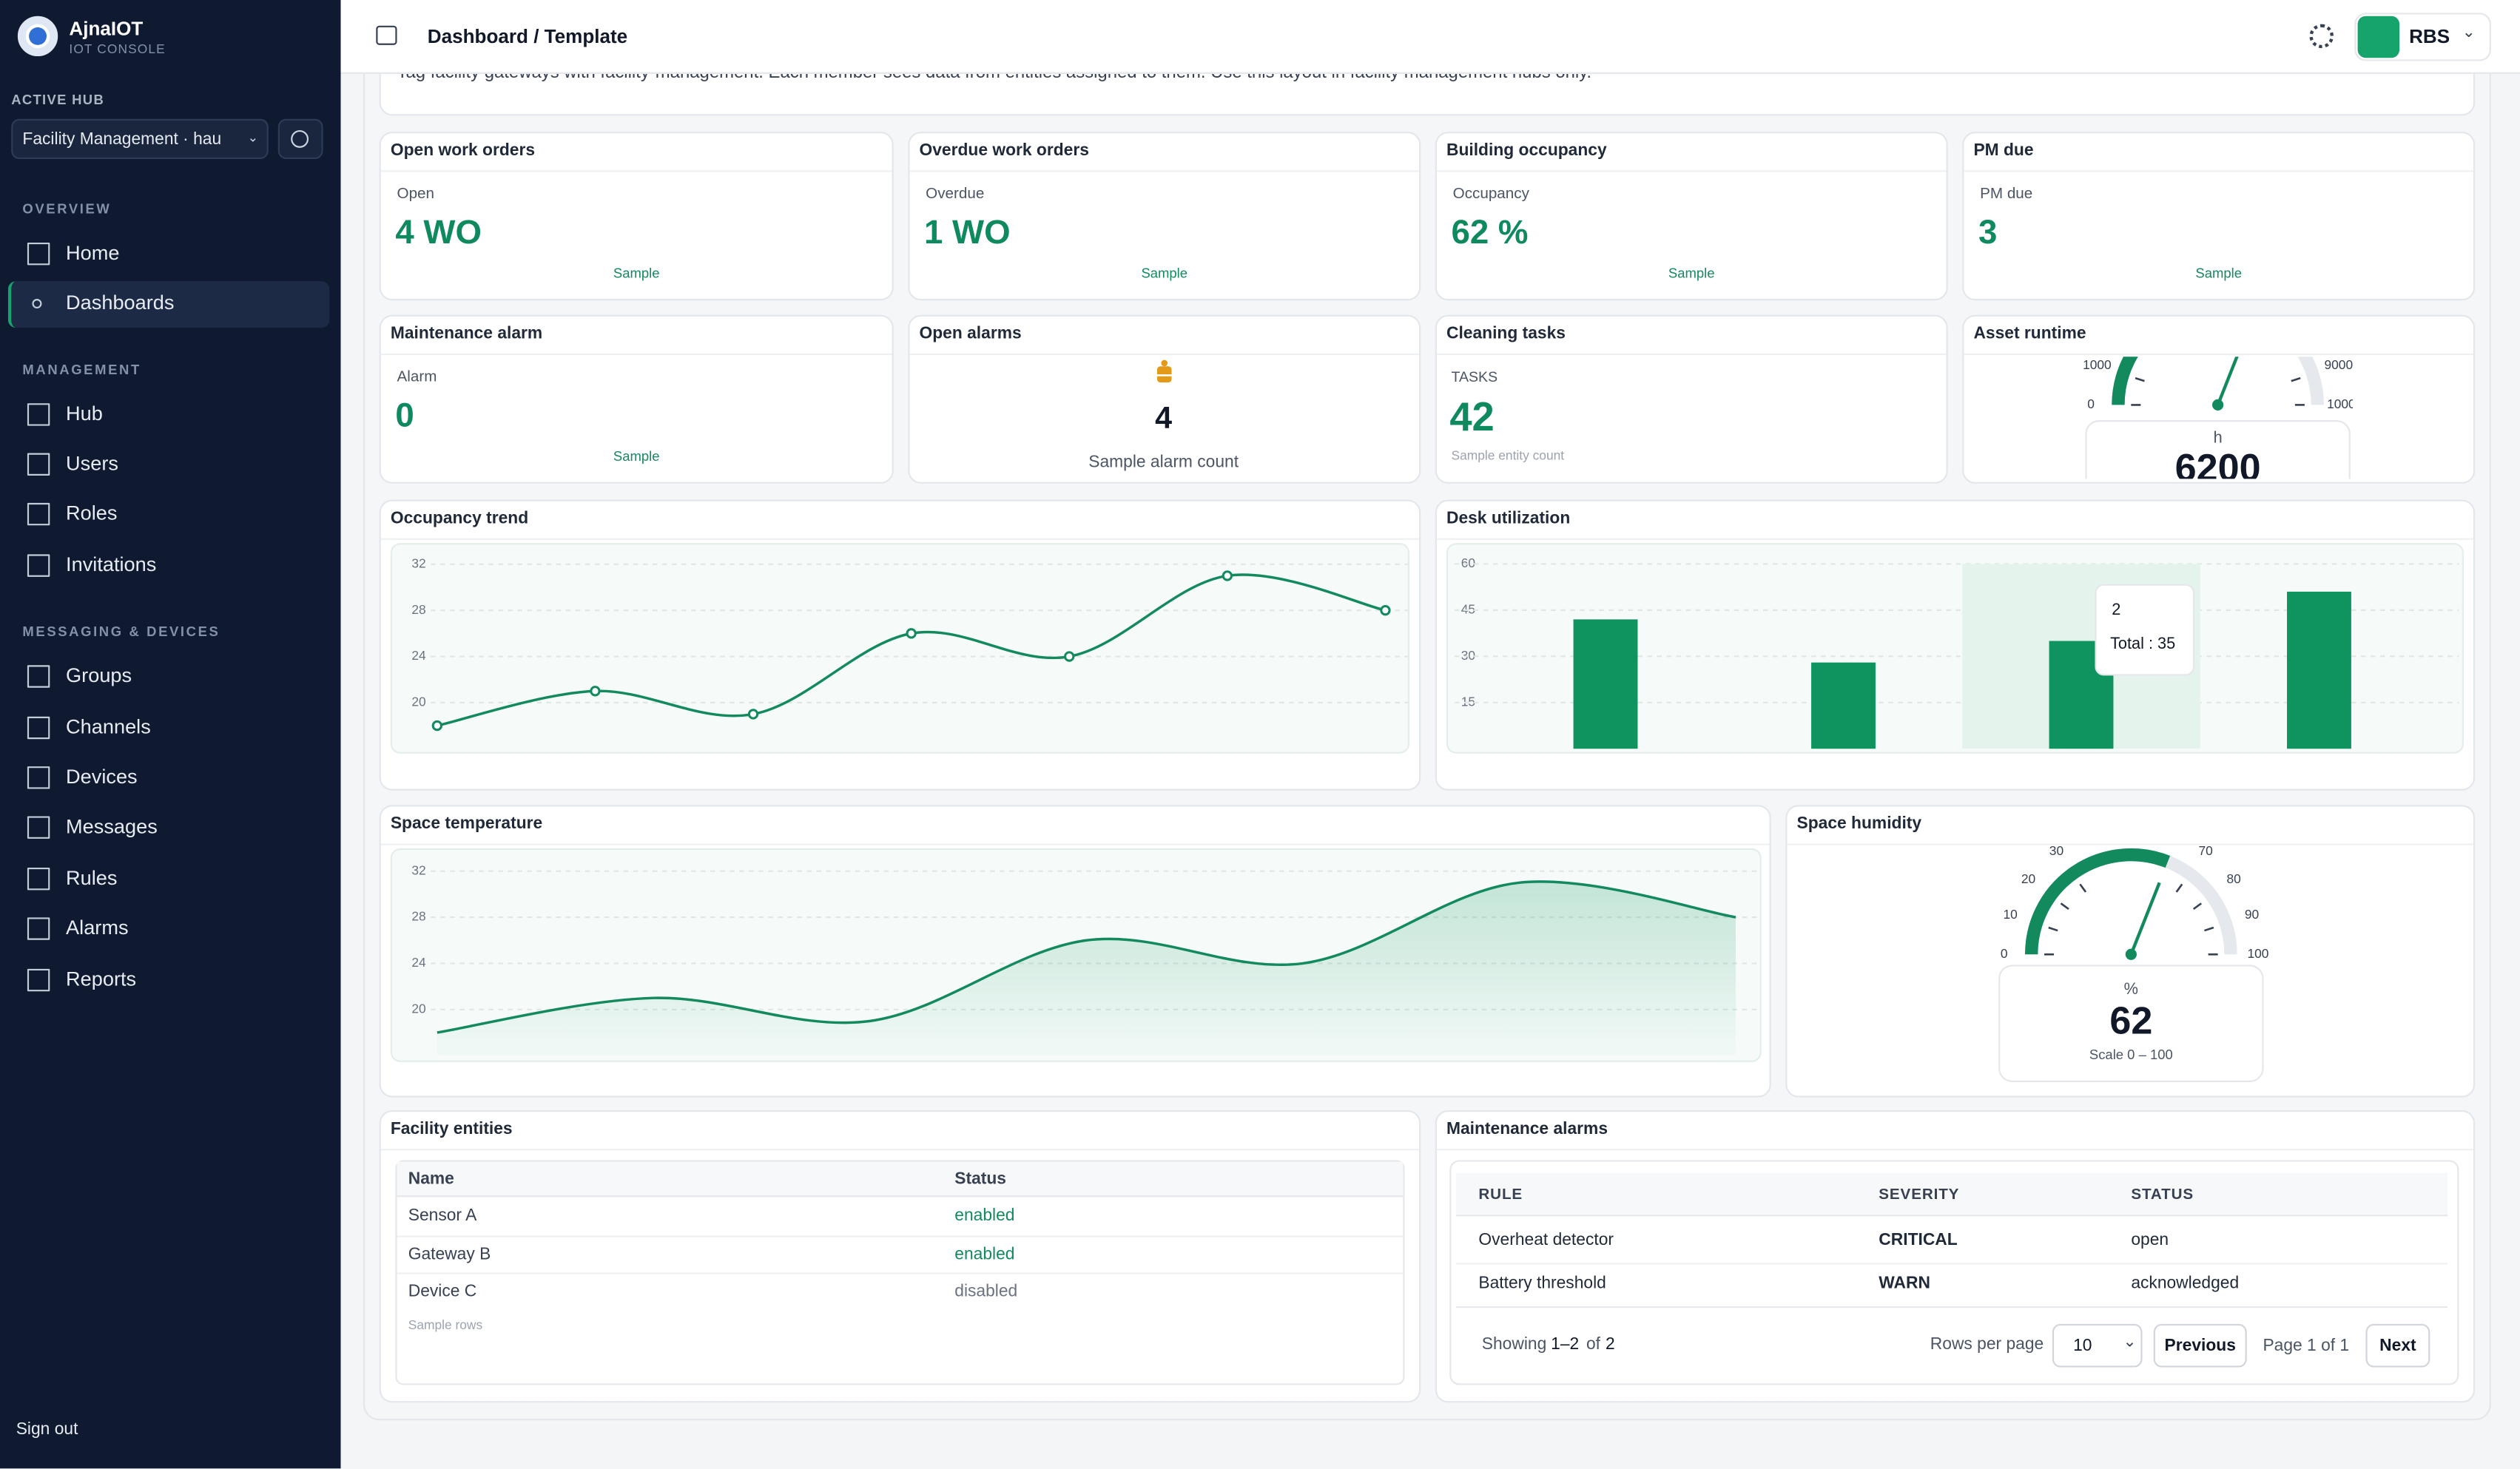 Image resolution: width=2520 pixels, height=1469 pixels. I want to click on card-title: Open work orders, so click(463, 151).